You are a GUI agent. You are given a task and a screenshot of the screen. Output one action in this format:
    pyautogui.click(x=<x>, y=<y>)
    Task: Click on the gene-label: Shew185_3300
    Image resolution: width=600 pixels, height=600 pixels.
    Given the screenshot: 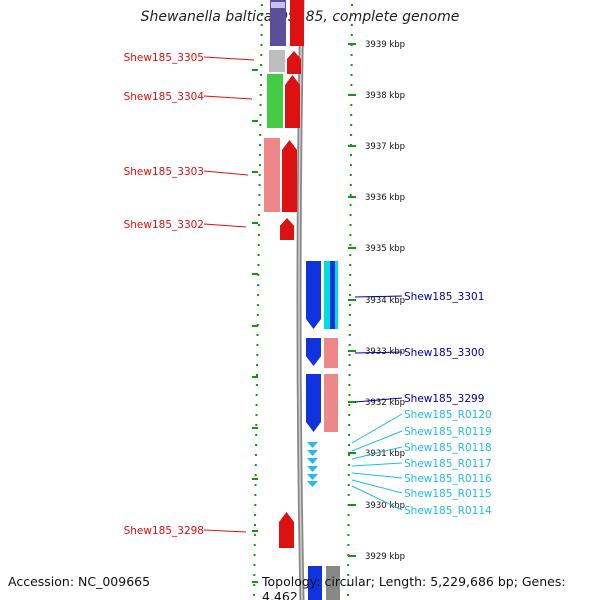 What is the action you would take?
    pyautogui.click(x=444, y=353)
    